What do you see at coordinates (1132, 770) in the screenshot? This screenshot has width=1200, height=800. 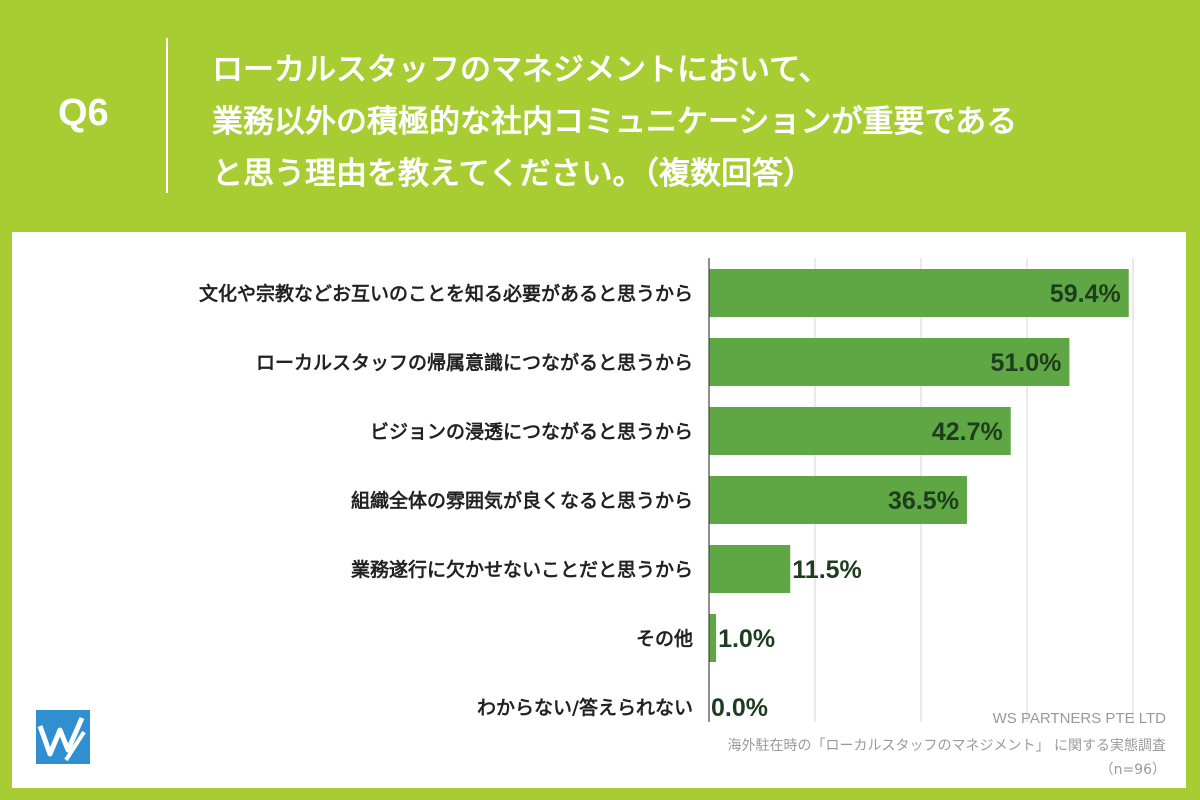 I see `credit-sample-size: （n=96）` at bounding box center [1132, 770].